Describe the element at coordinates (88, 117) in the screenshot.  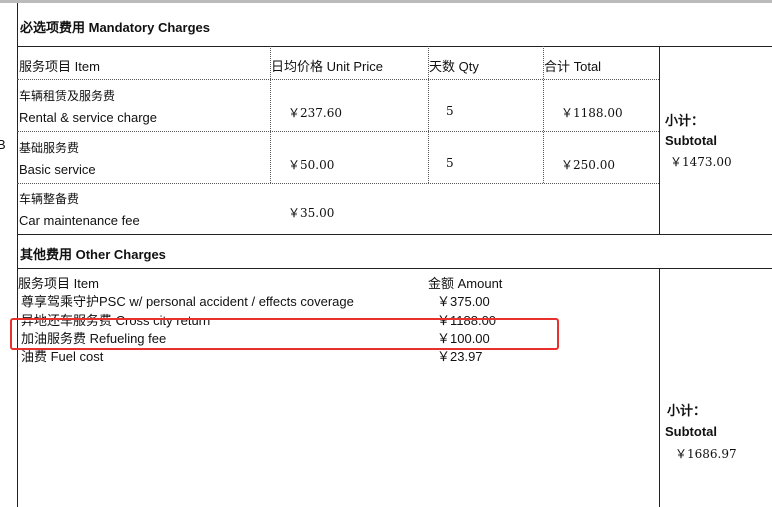
I see `item-en: Rental & service charge` at that location.